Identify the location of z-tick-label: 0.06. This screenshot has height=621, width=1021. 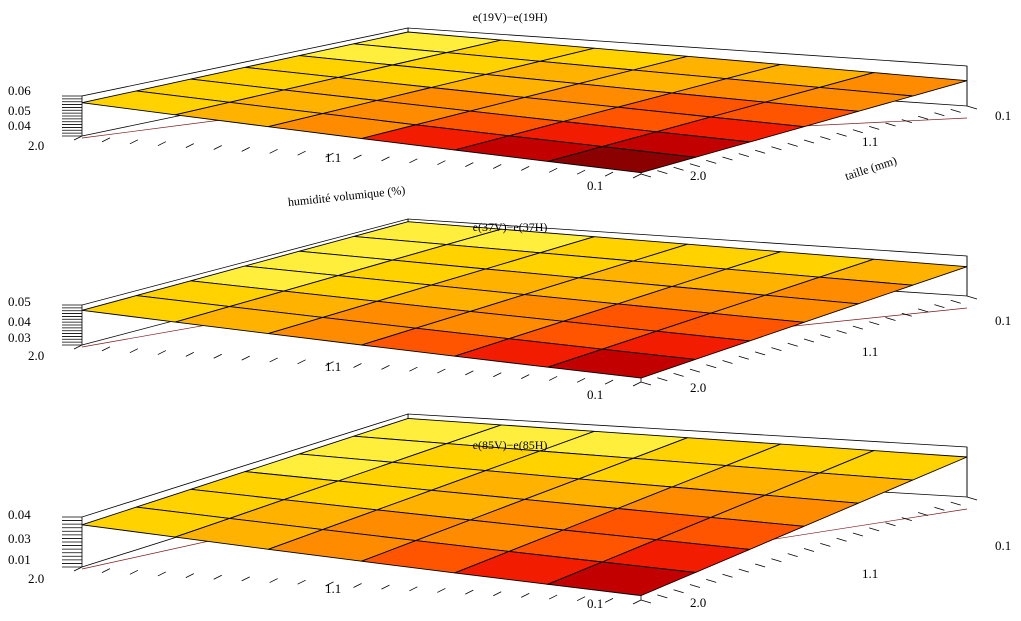
(19, 90).